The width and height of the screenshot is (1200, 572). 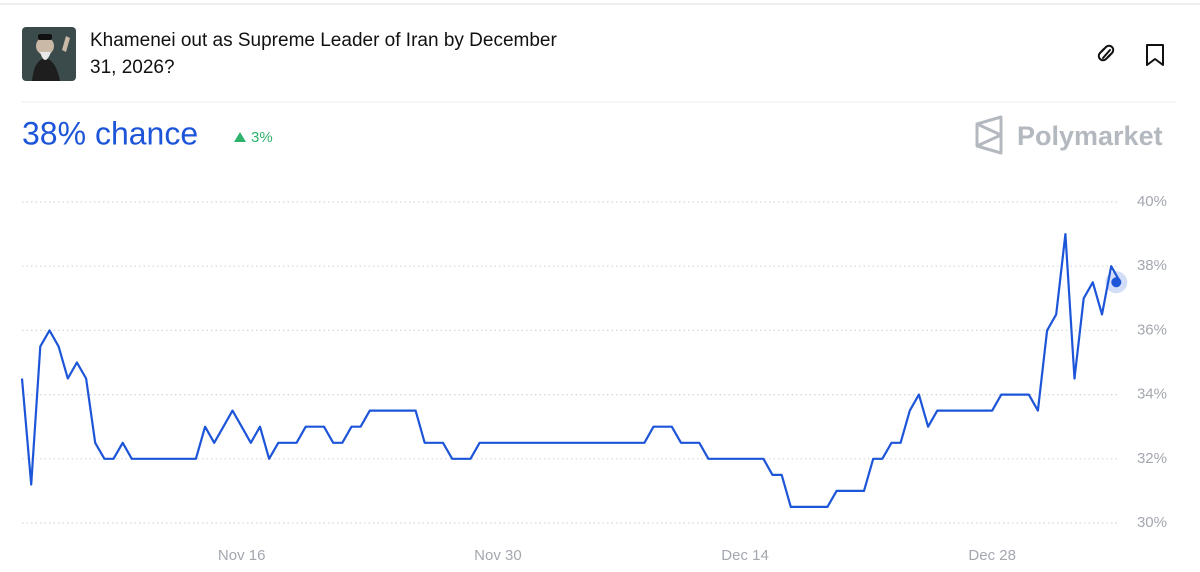 What do you see at coordinates (1090, 136) in the screenshot?
I see `brand: Polymarket` at bounding box center [1090, 136].